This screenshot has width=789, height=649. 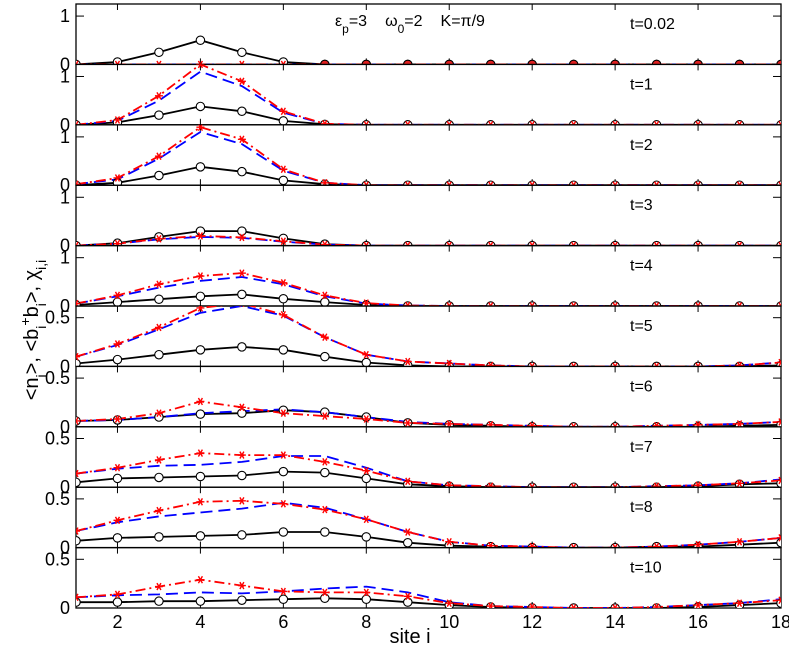 I want to click on panel-label: t=10, so click(x=646, y=568).